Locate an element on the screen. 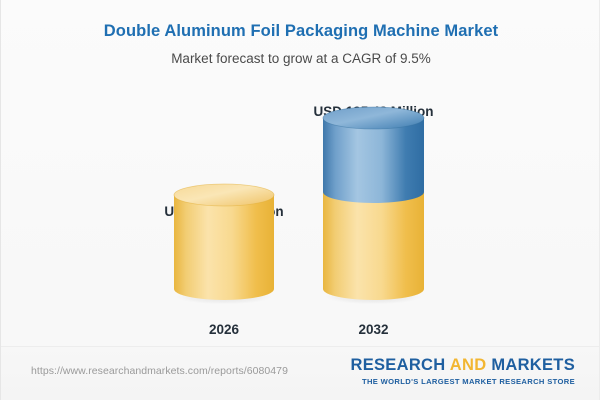 Image resolution: width=600 pixels, height=400 pixels. logo-word-markets: MARKETS is located at coordinates (533, 365).